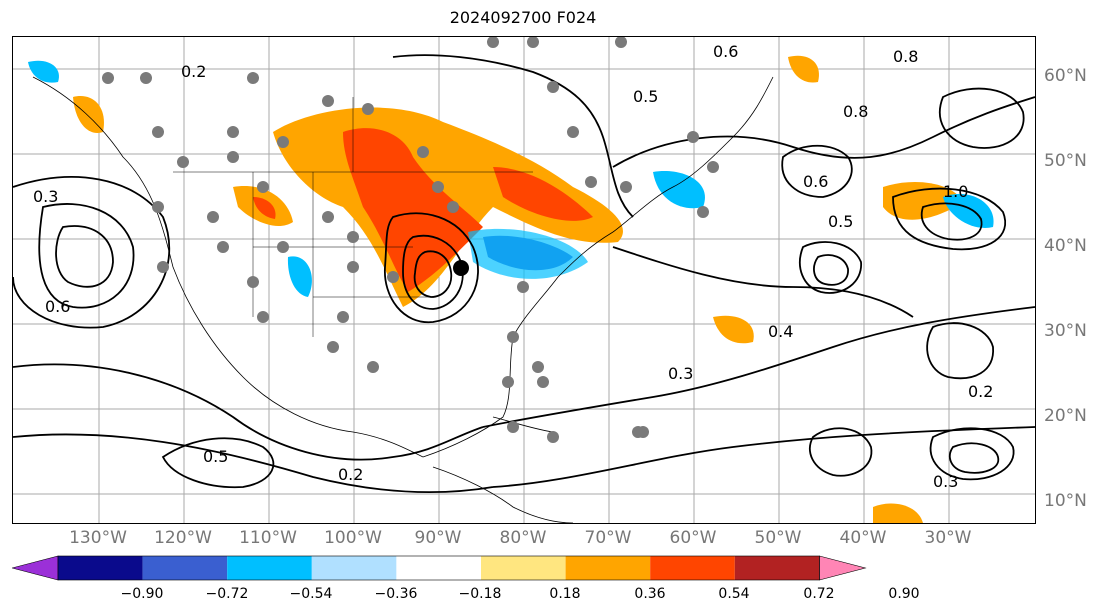 This screenshot has width=1105, height=615. What do you see at coordinates (461, 268) in the screenshot?
I see `low-center-marker` at bounding box center [461, 268].